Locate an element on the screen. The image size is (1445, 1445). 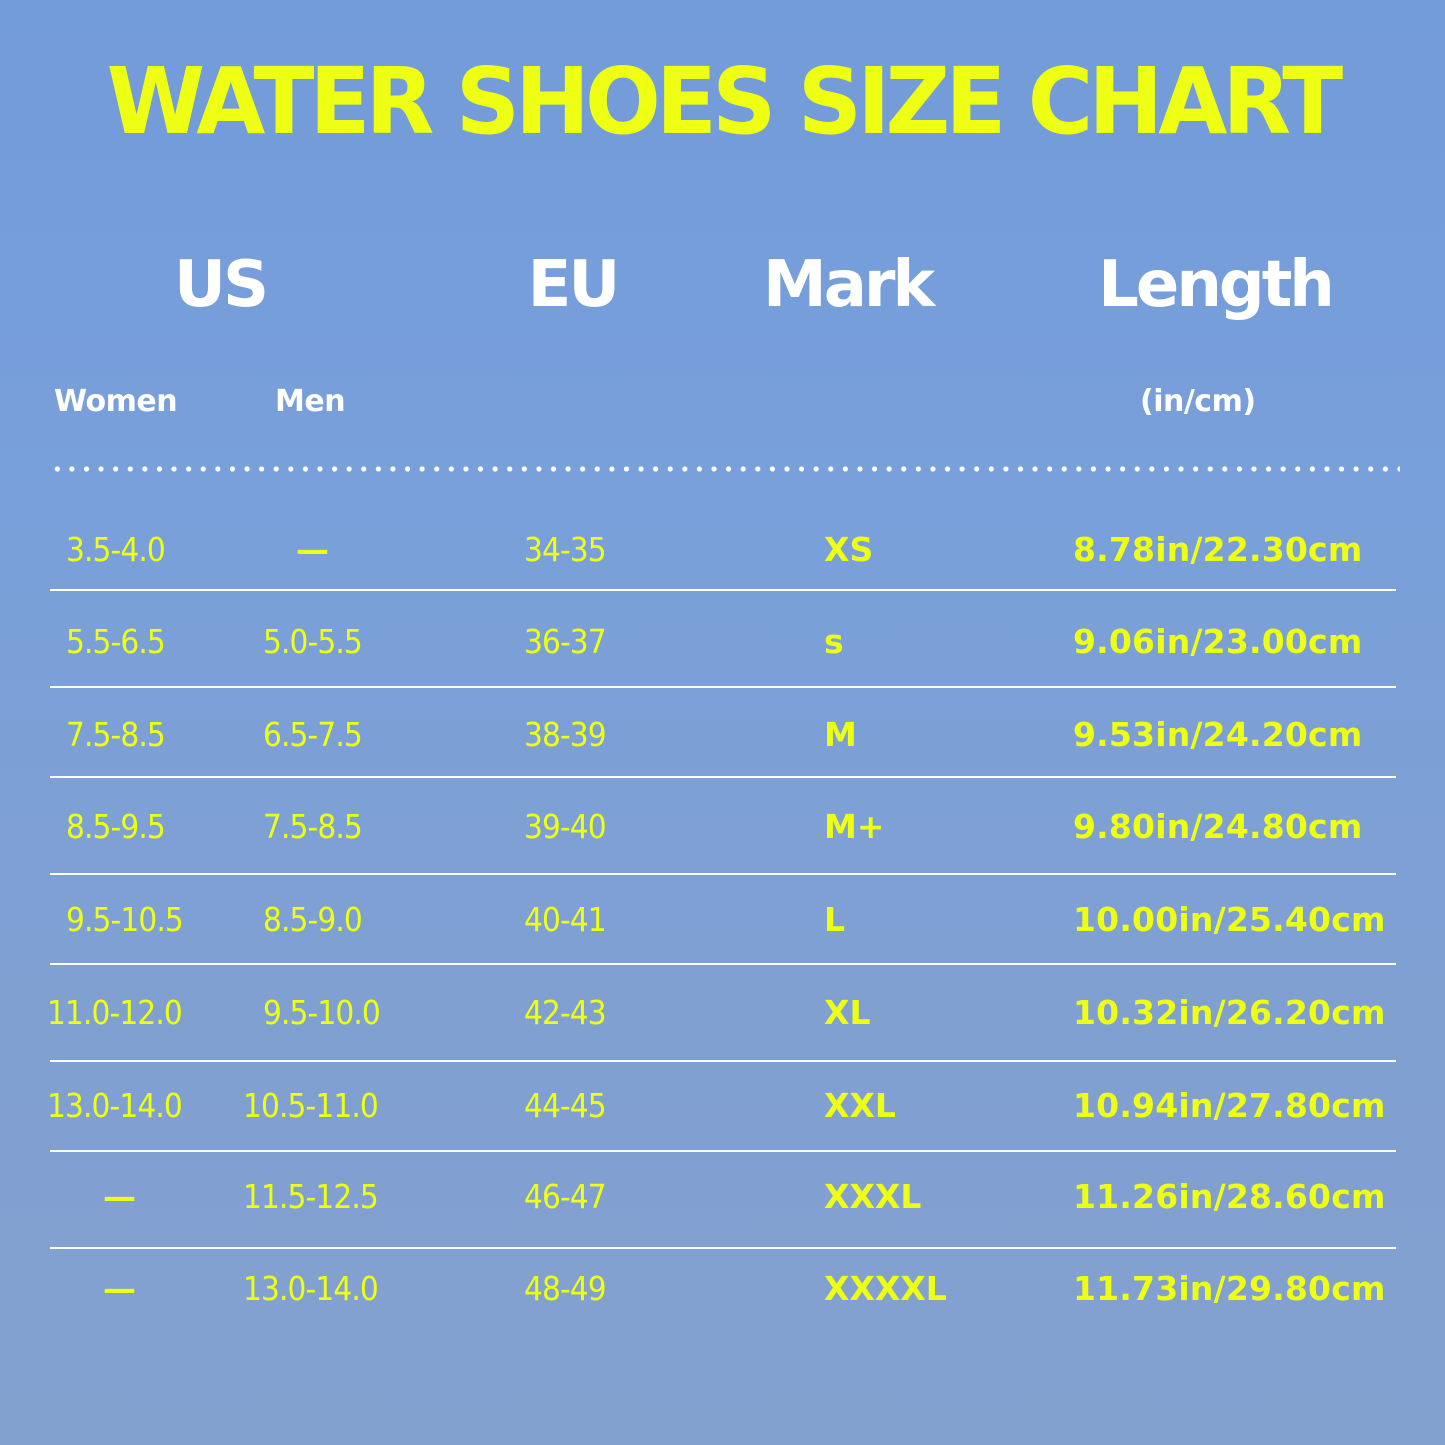
cell-us-women: 3.5-4.0 is located at coordinates (116, 549).